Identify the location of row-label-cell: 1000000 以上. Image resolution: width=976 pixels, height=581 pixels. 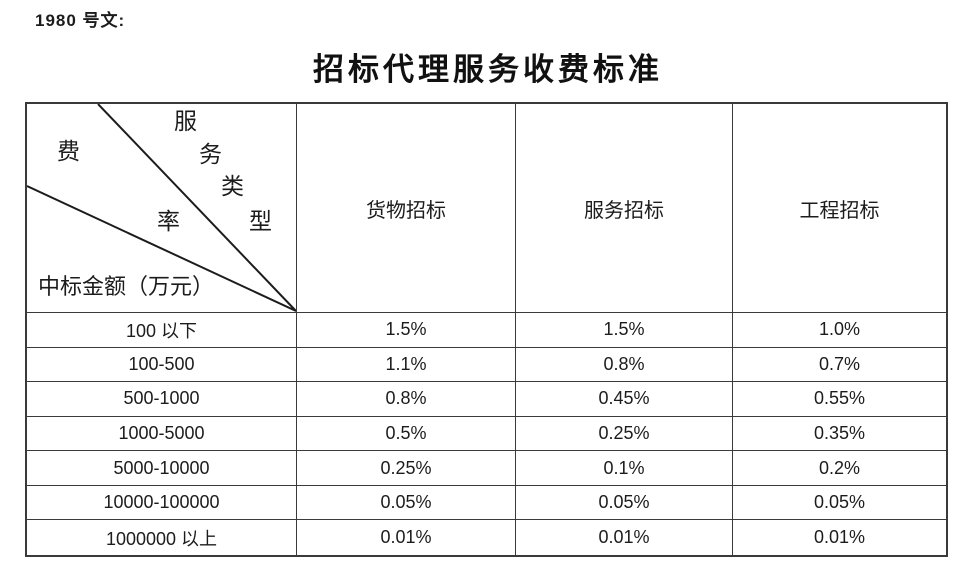
(162, 537).